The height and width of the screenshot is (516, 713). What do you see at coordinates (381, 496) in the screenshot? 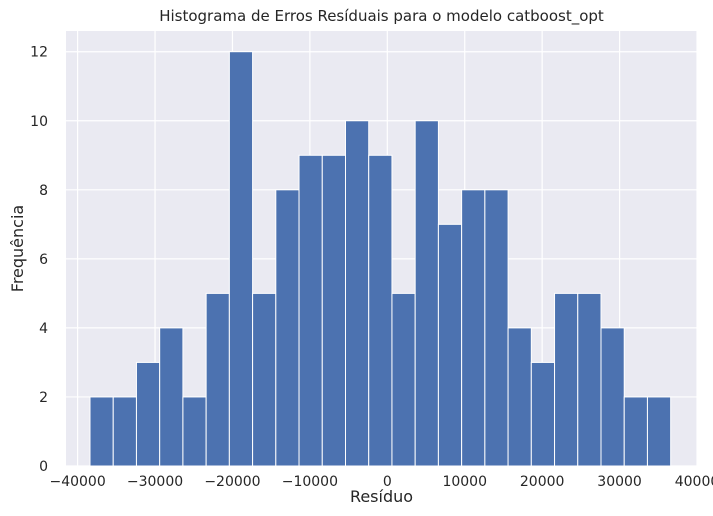
I see `x-axis-label: Resíduo` at bounding box center [381, 496].